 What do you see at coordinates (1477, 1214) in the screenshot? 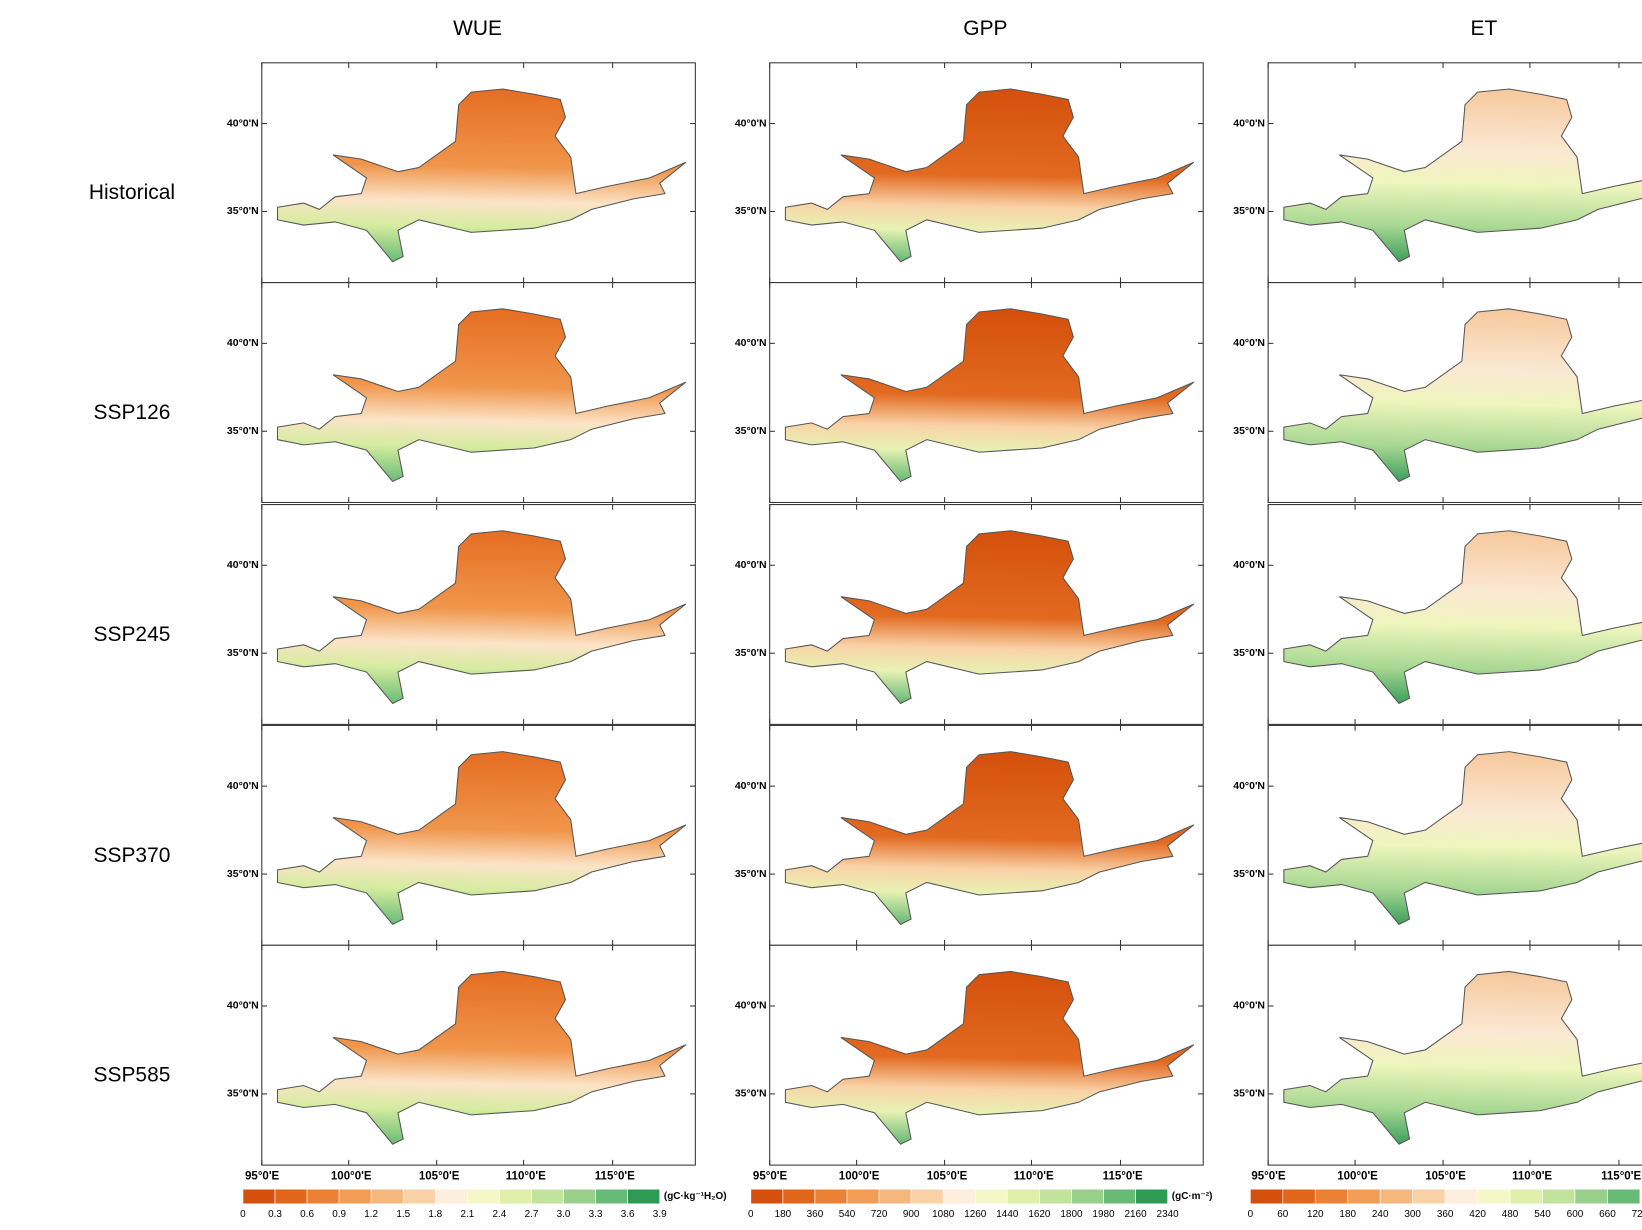
I see `colorbar-tick: 420` at bounding box center [1477, 1214].